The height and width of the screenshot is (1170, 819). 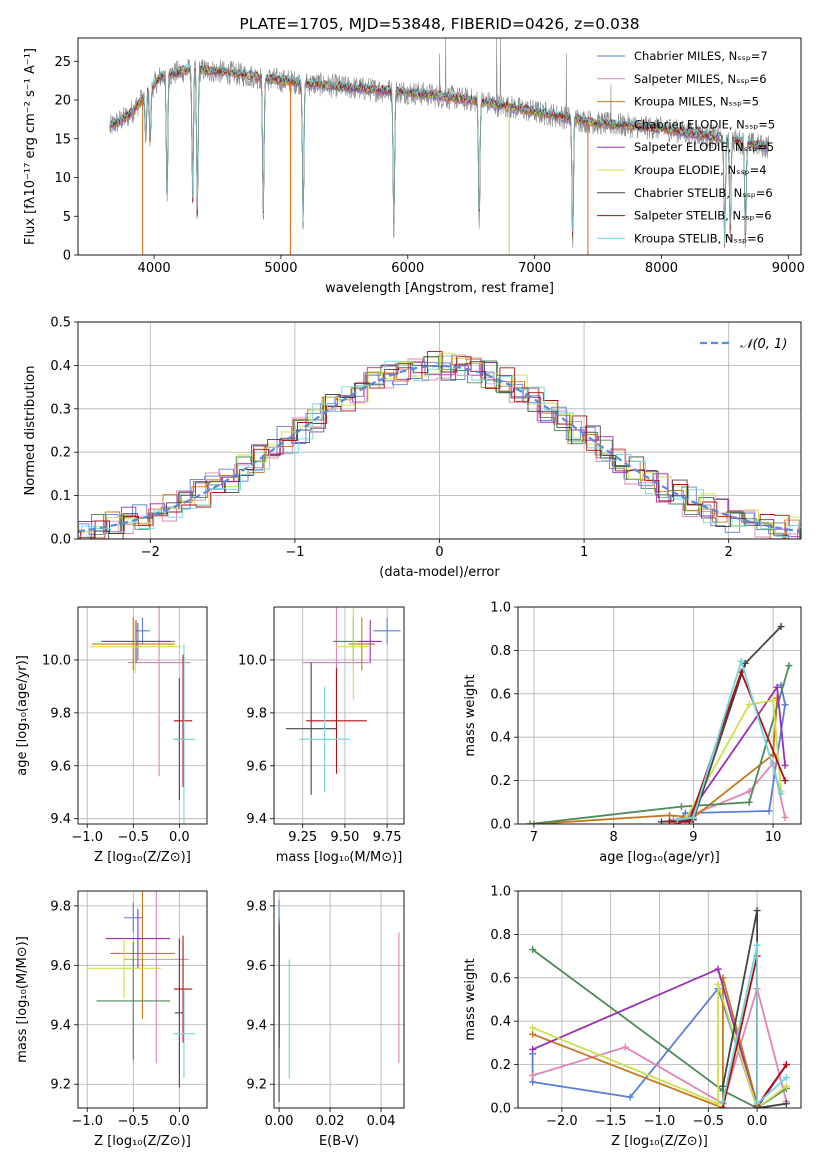 I want to click on legend-label: Chabrier MILES, Nₛₛₚ=7, so click(x=701, y=56).